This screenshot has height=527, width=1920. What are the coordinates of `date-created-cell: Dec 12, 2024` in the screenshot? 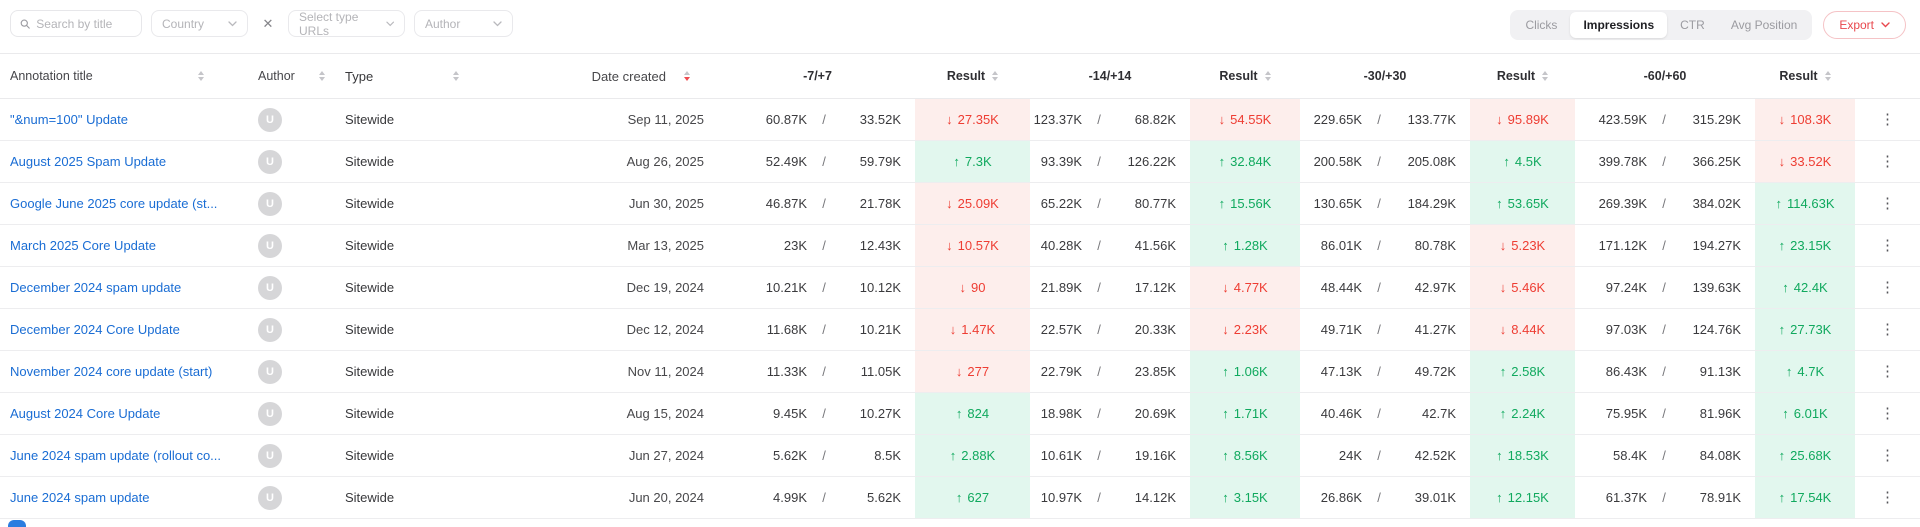 It's located at (665, 329).